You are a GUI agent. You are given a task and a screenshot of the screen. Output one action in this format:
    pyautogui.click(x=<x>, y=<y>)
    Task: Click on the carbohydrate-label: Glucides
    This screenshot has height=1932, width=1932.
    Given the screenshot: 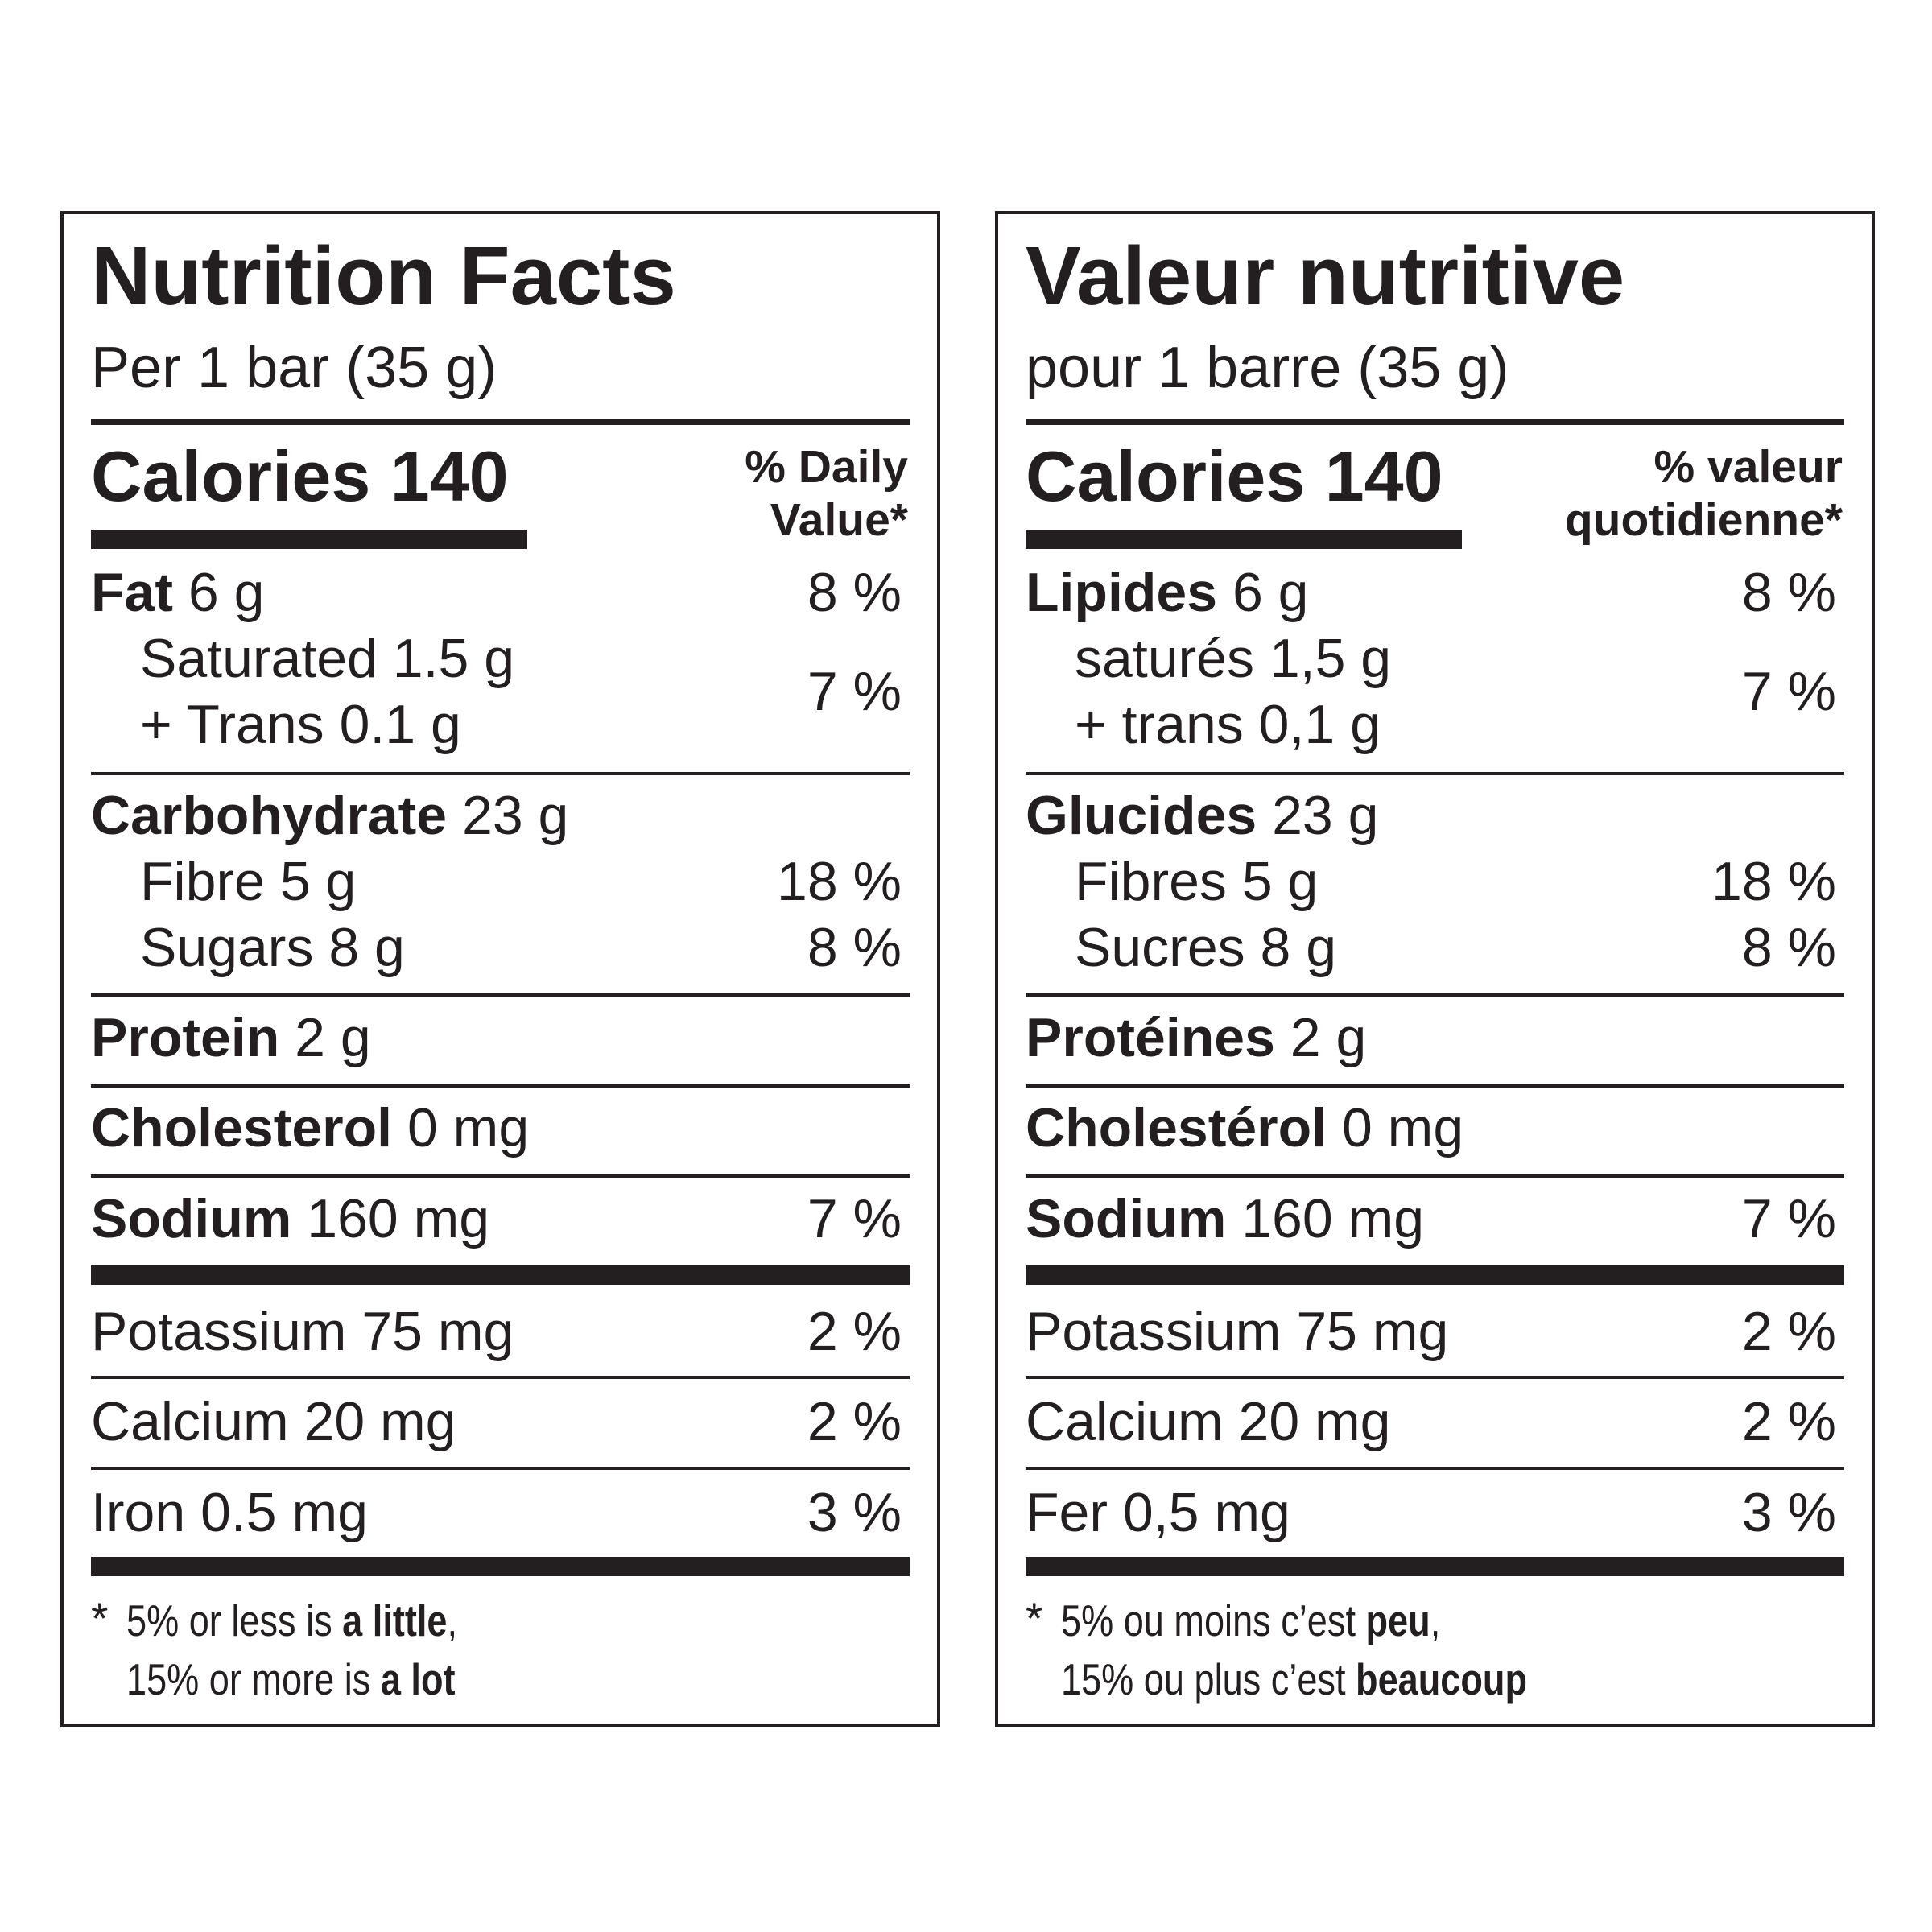 What is the action you would take?
    pyautogui.click(x=1141, y=815)
    